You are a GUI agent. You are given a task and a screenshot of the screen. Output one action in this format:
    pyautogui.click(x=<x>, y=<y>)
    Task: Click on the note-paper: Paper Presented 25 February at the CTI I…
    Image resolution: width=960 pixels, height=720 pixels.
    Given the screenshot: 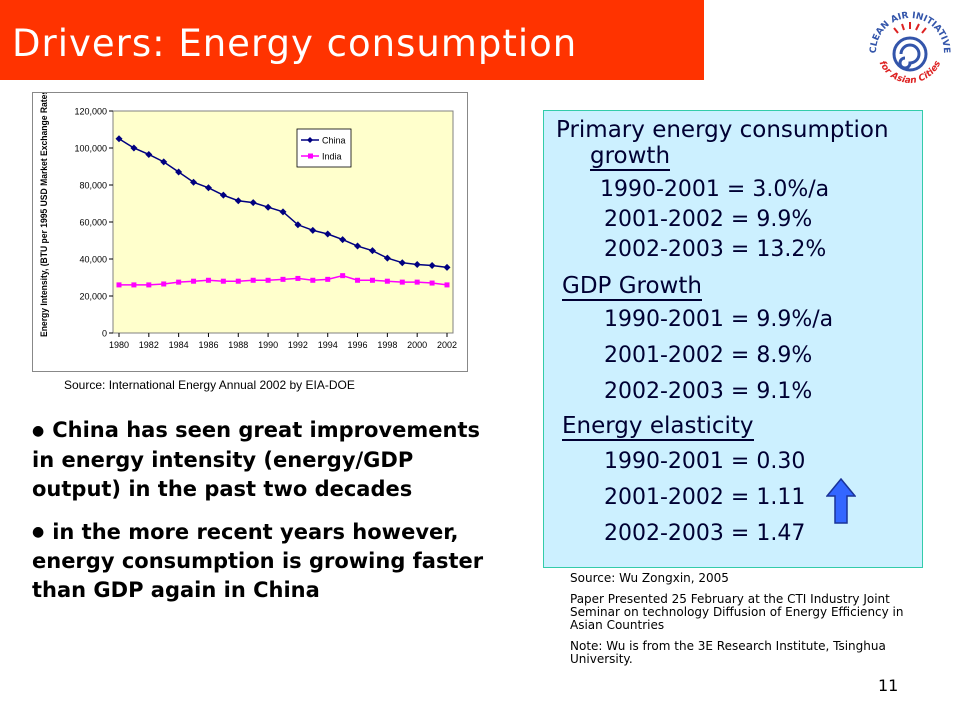 What is the action you would take?
    pyautogui.click(x=737, y=612)
    